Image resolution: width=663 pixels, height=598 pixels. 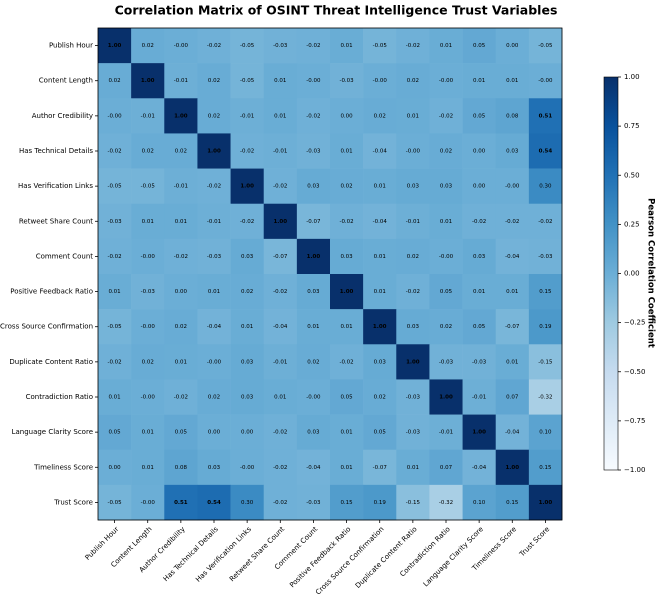 What do you see at coordinates (56, 221) in the screenshot?
I see `y-tick-label: Retweet Share Count` at bounding box center [56, 221].